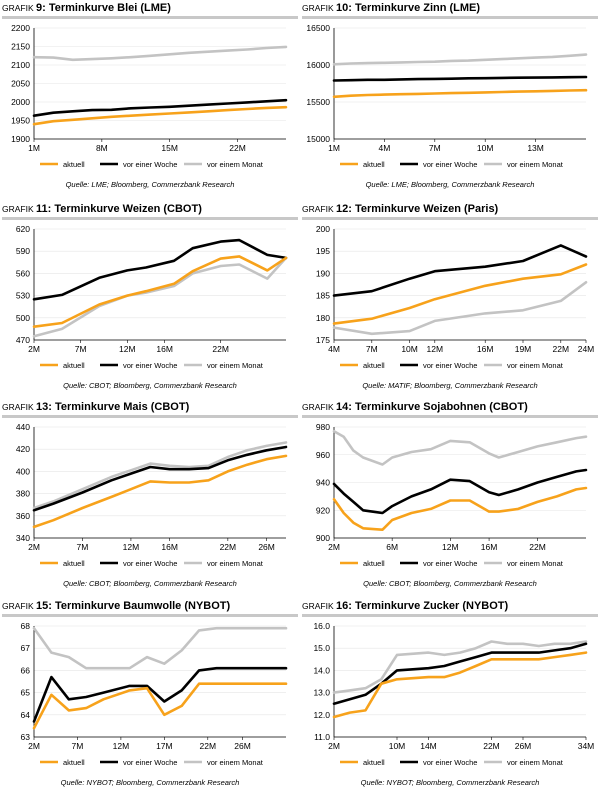 The image size is (598, 806). What do you see at coordinates (20, 139) in the screenshot?
I see `y-tick-label: 1900` at bounding box center [20, 139].